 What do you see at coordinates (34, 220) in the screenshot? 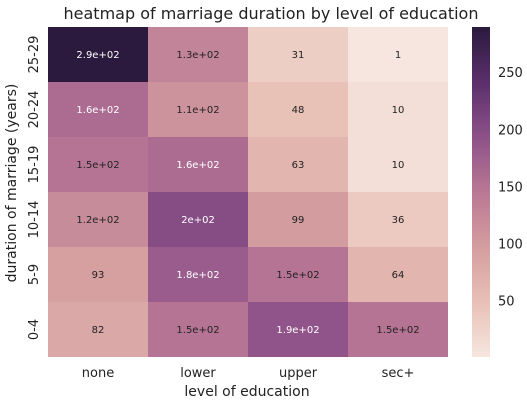
I see `y-tick-label: 10-14` at bounding box center [34, 220].